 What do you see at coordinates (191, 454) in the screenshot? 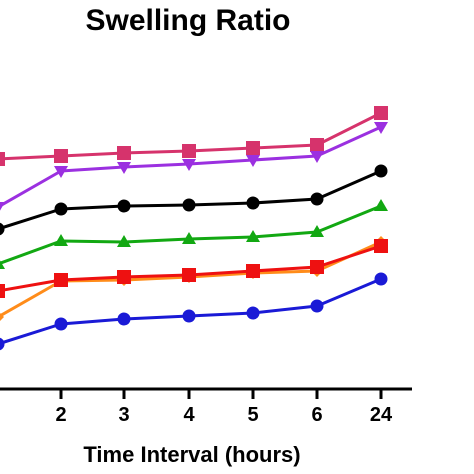
I see `x-axis-label: Time Interval (hours)` at bounding box center [191, 454].